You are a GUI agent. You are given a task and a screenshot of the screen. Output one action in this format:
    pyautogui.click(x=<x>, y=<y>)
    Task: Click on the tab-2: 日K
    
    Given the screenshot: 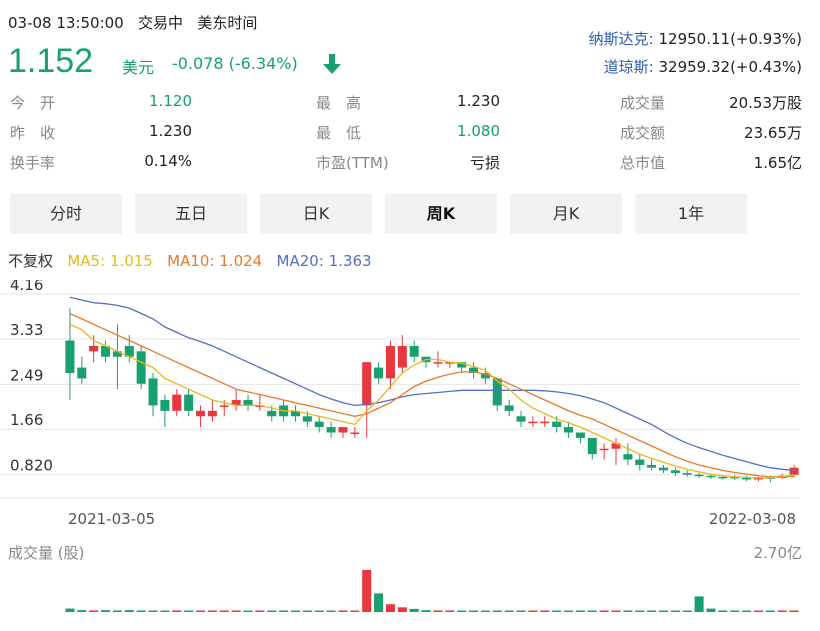 What is the action you would take?
    pyautogui.click(x=316, y=214)
    